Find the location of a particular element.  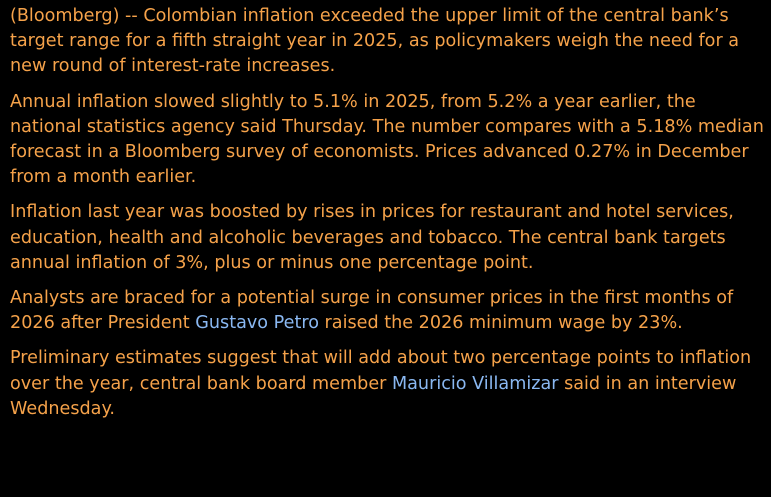

paragraph-4-text-after: raised the 2026 minimum wage by 23%. is located at coordinates (500, 323).